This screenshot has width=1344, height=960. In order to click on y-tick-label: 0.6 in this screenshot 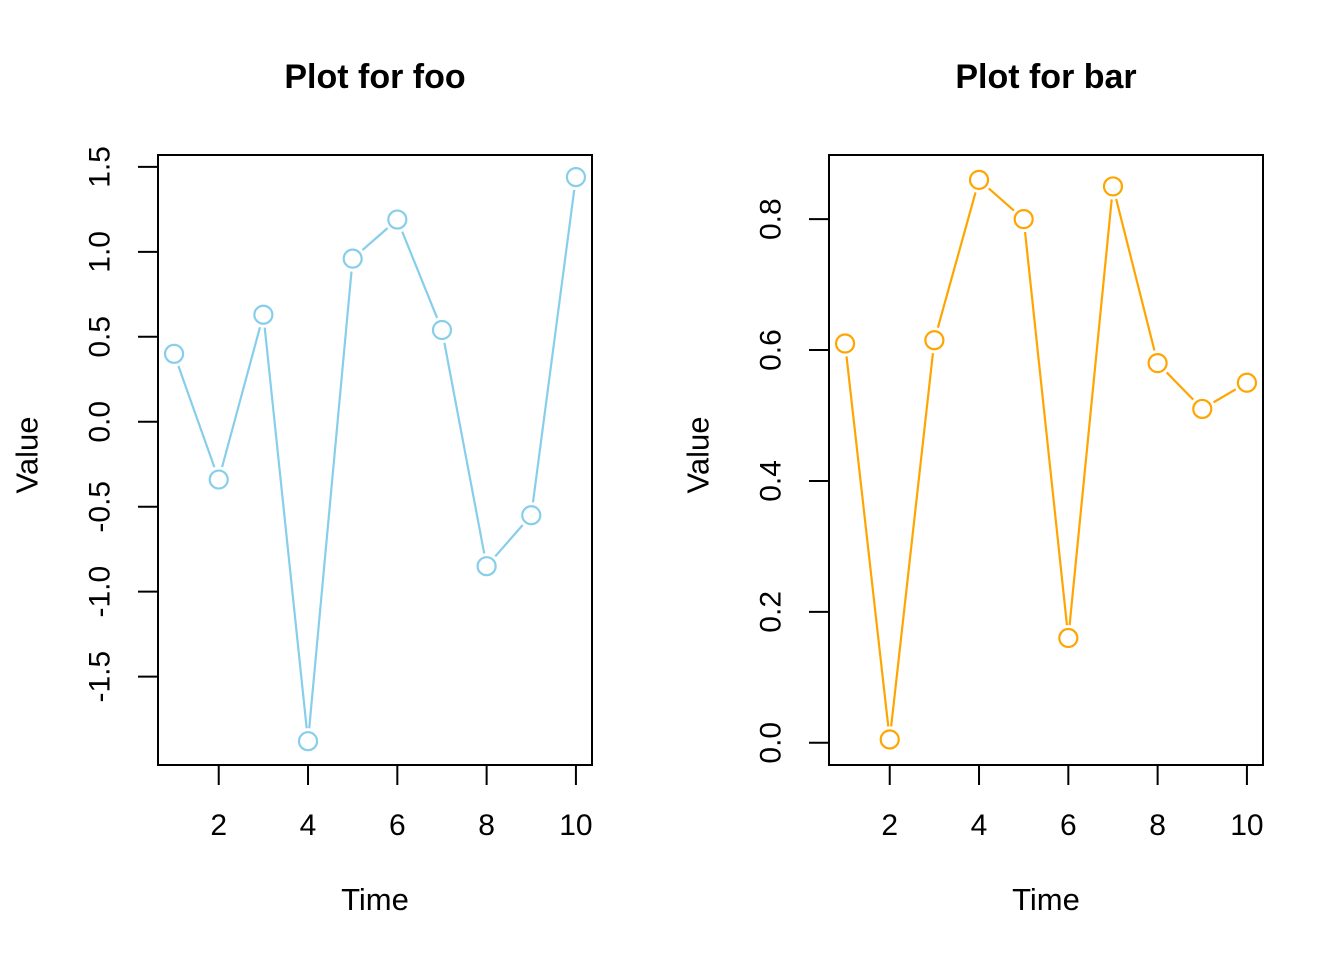, I will do `click(771, 350)`.